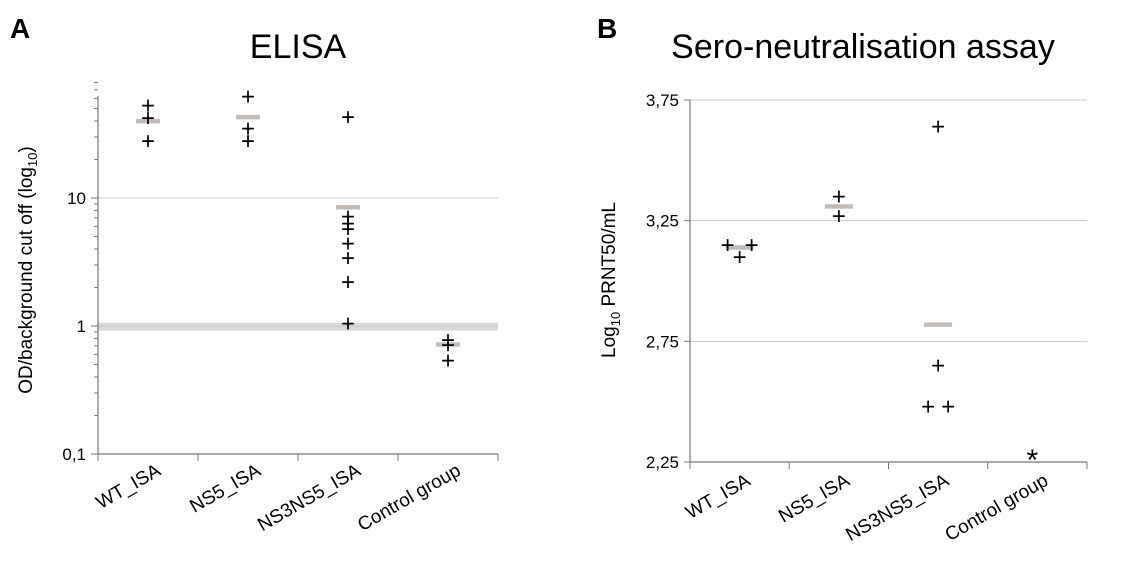 The height and width of the screenshot is (586, 1135). I want to click on panel-b-title: Sero-neutralisation assay, so click(863, 47).